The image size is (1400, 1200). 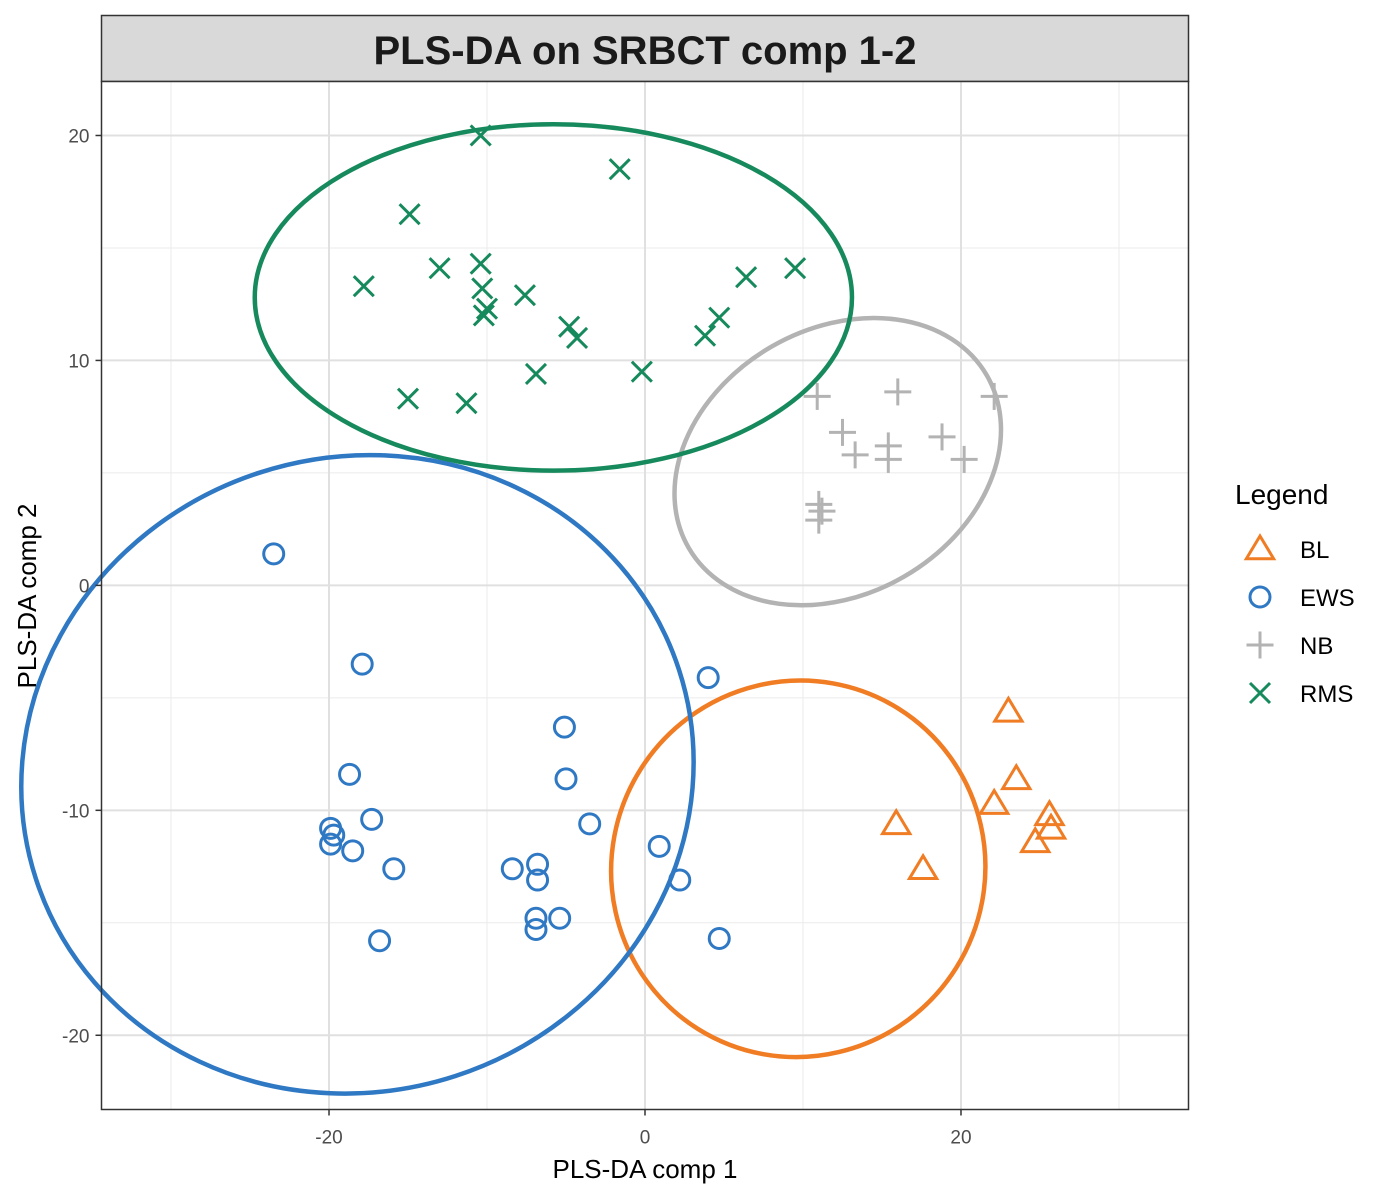 What do you see at coordinates (1281, 494) in the screenshot?
I see `legend-title: Legend` at bounding box center [1281, 494].